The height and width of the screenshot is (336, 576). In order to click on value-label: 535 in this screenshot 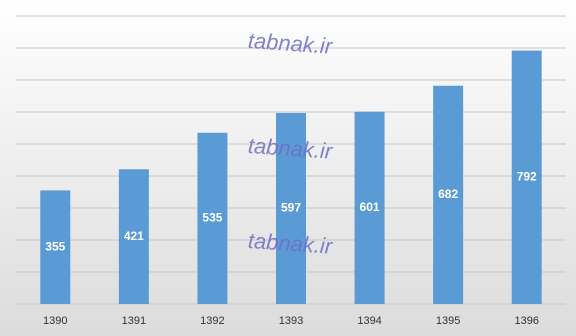, I will do `click(212, 218)`.